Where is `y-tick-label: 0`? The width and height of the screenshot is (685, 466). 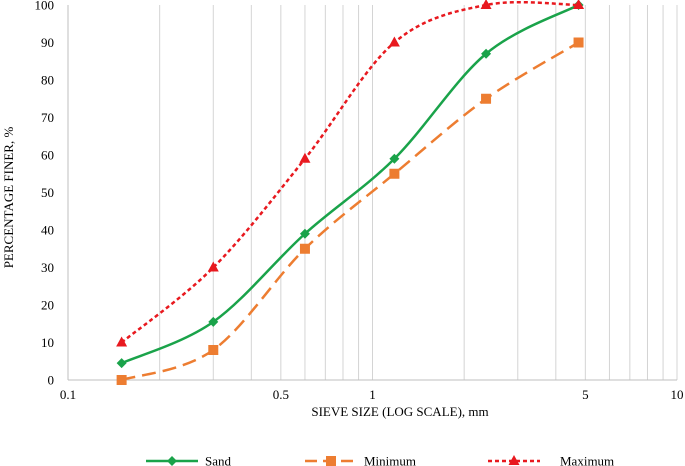 y-tick-label: 0 is located at coordinates (51, 380).